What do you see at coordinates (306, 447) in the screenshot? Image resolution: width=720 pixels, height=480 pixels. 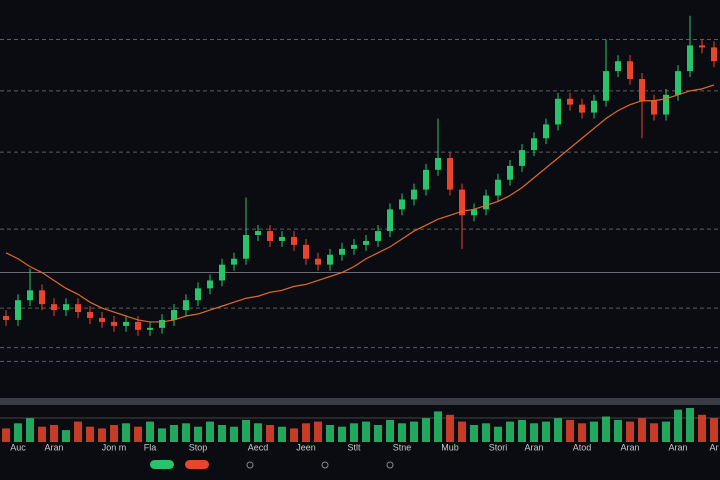 I see `x-tick-label: Jeen` at bounding box center [306, 447].